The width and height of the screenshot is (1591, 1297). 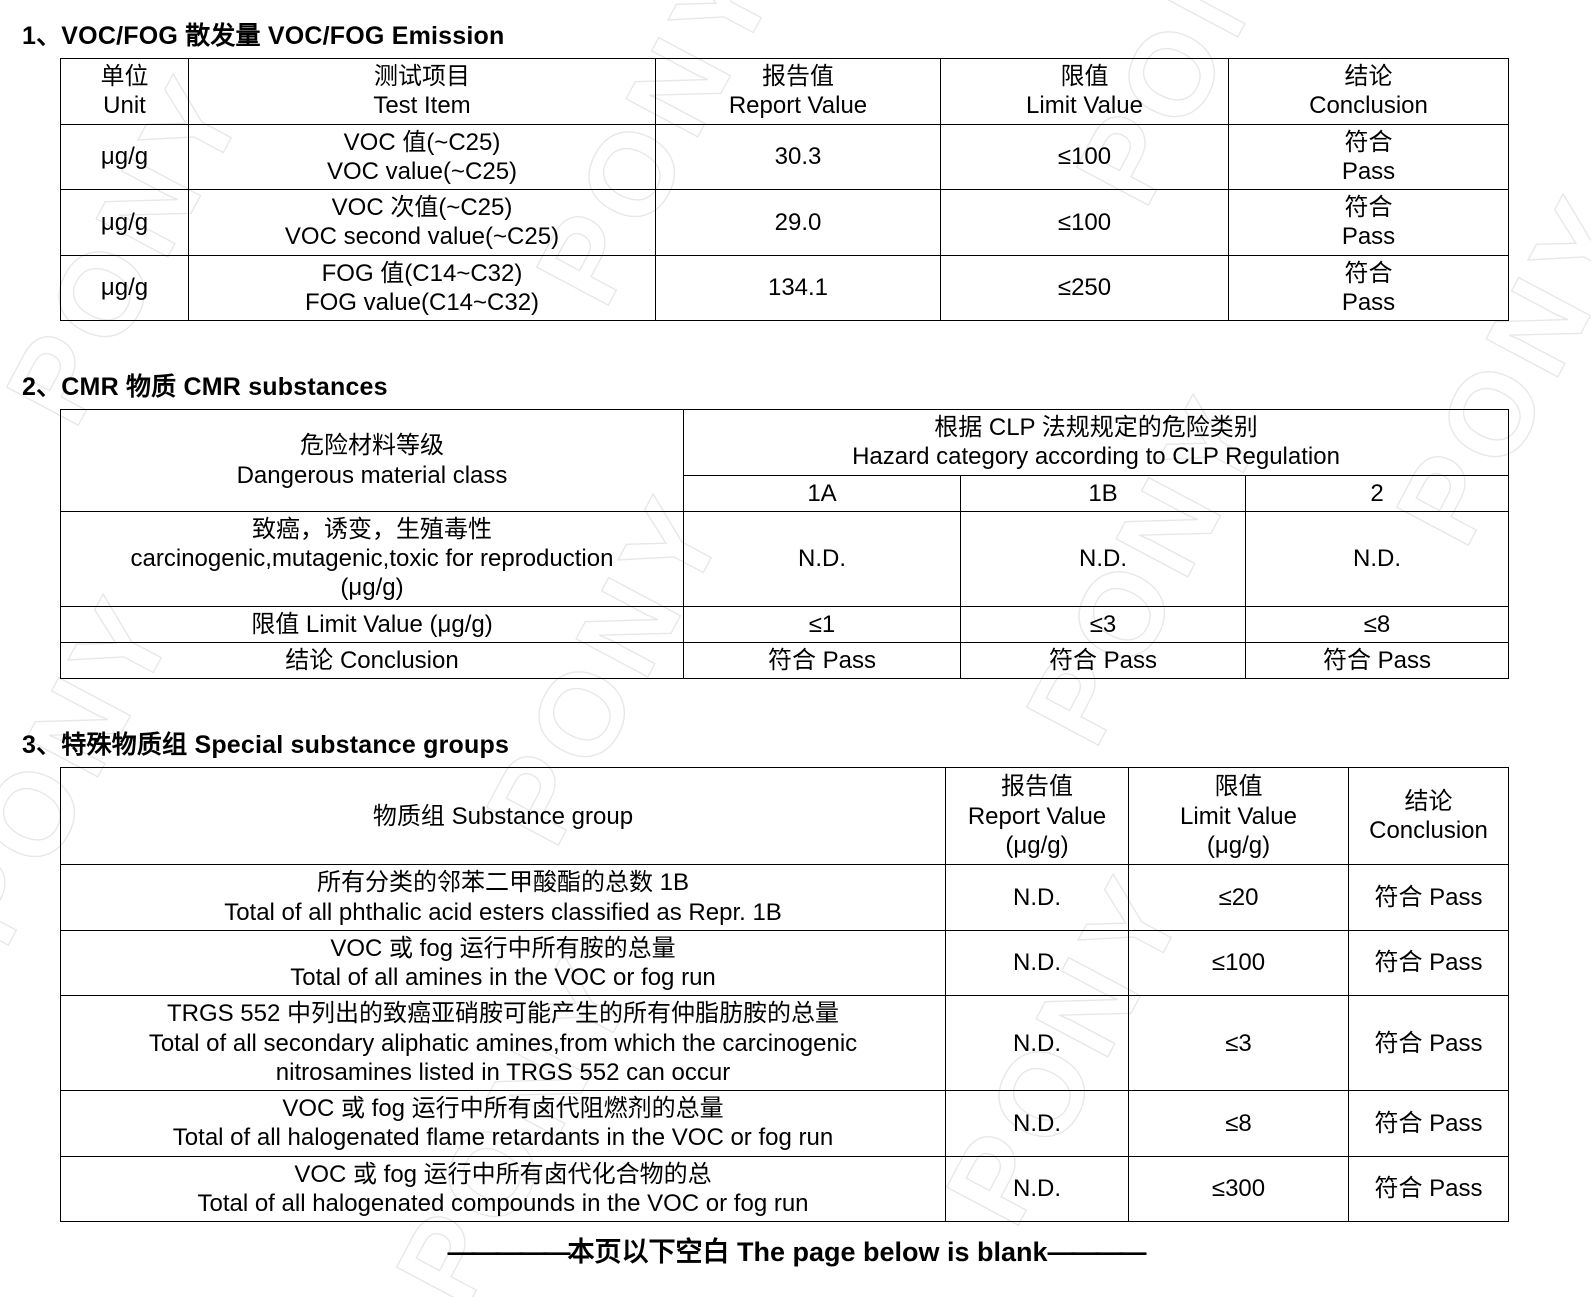 What do you see at coordinates (807, 1252) in the screenshot?
I see `footer-text: 本页以下空白 The page below is blank` at bounding box center [807, 1252].